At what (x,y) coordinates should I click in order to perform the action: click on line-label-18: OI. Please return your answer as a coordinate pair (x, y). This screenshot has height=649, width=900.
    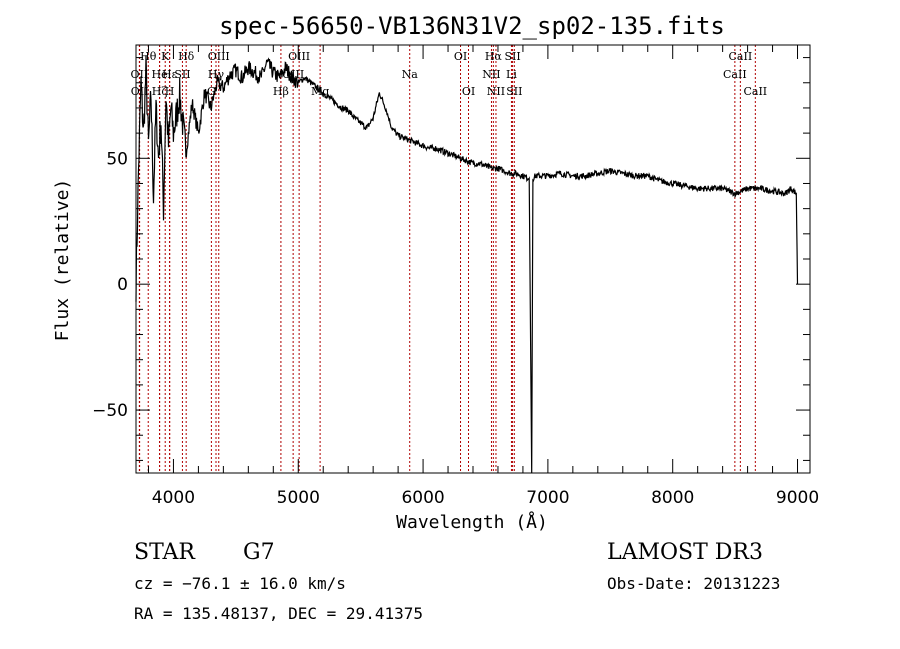
    Looking at the image, I should click on (460, 56).